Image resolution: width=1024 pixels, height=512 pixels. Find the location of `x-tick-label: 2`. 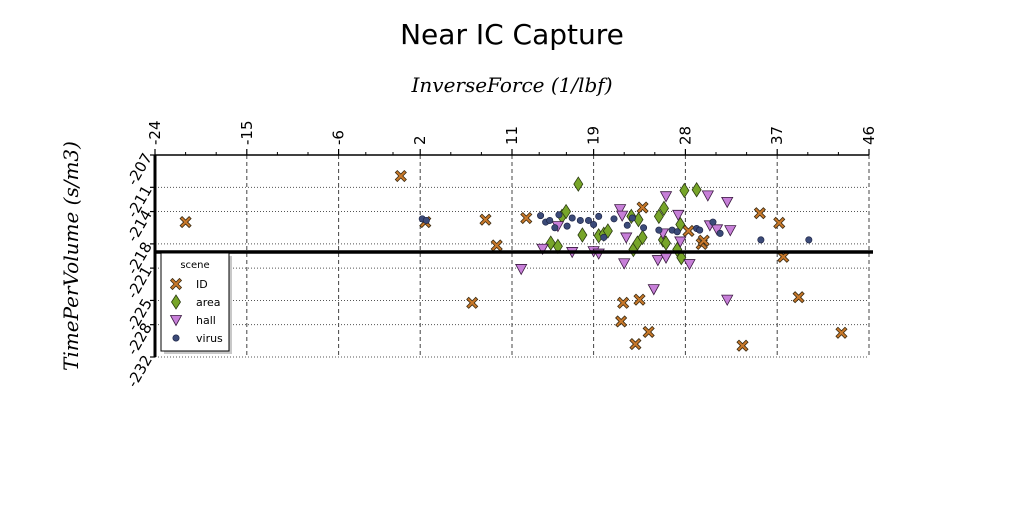

x-tick-label: 2 is located at coordinates (420, 140).